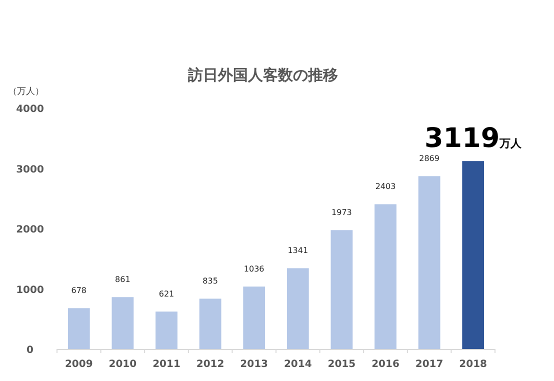 The image size is (554, 381). What do you see at coordinates (298, 364) in the screenshot?
I see `x-tick-label: 2014` at bounding box center [298, 364].